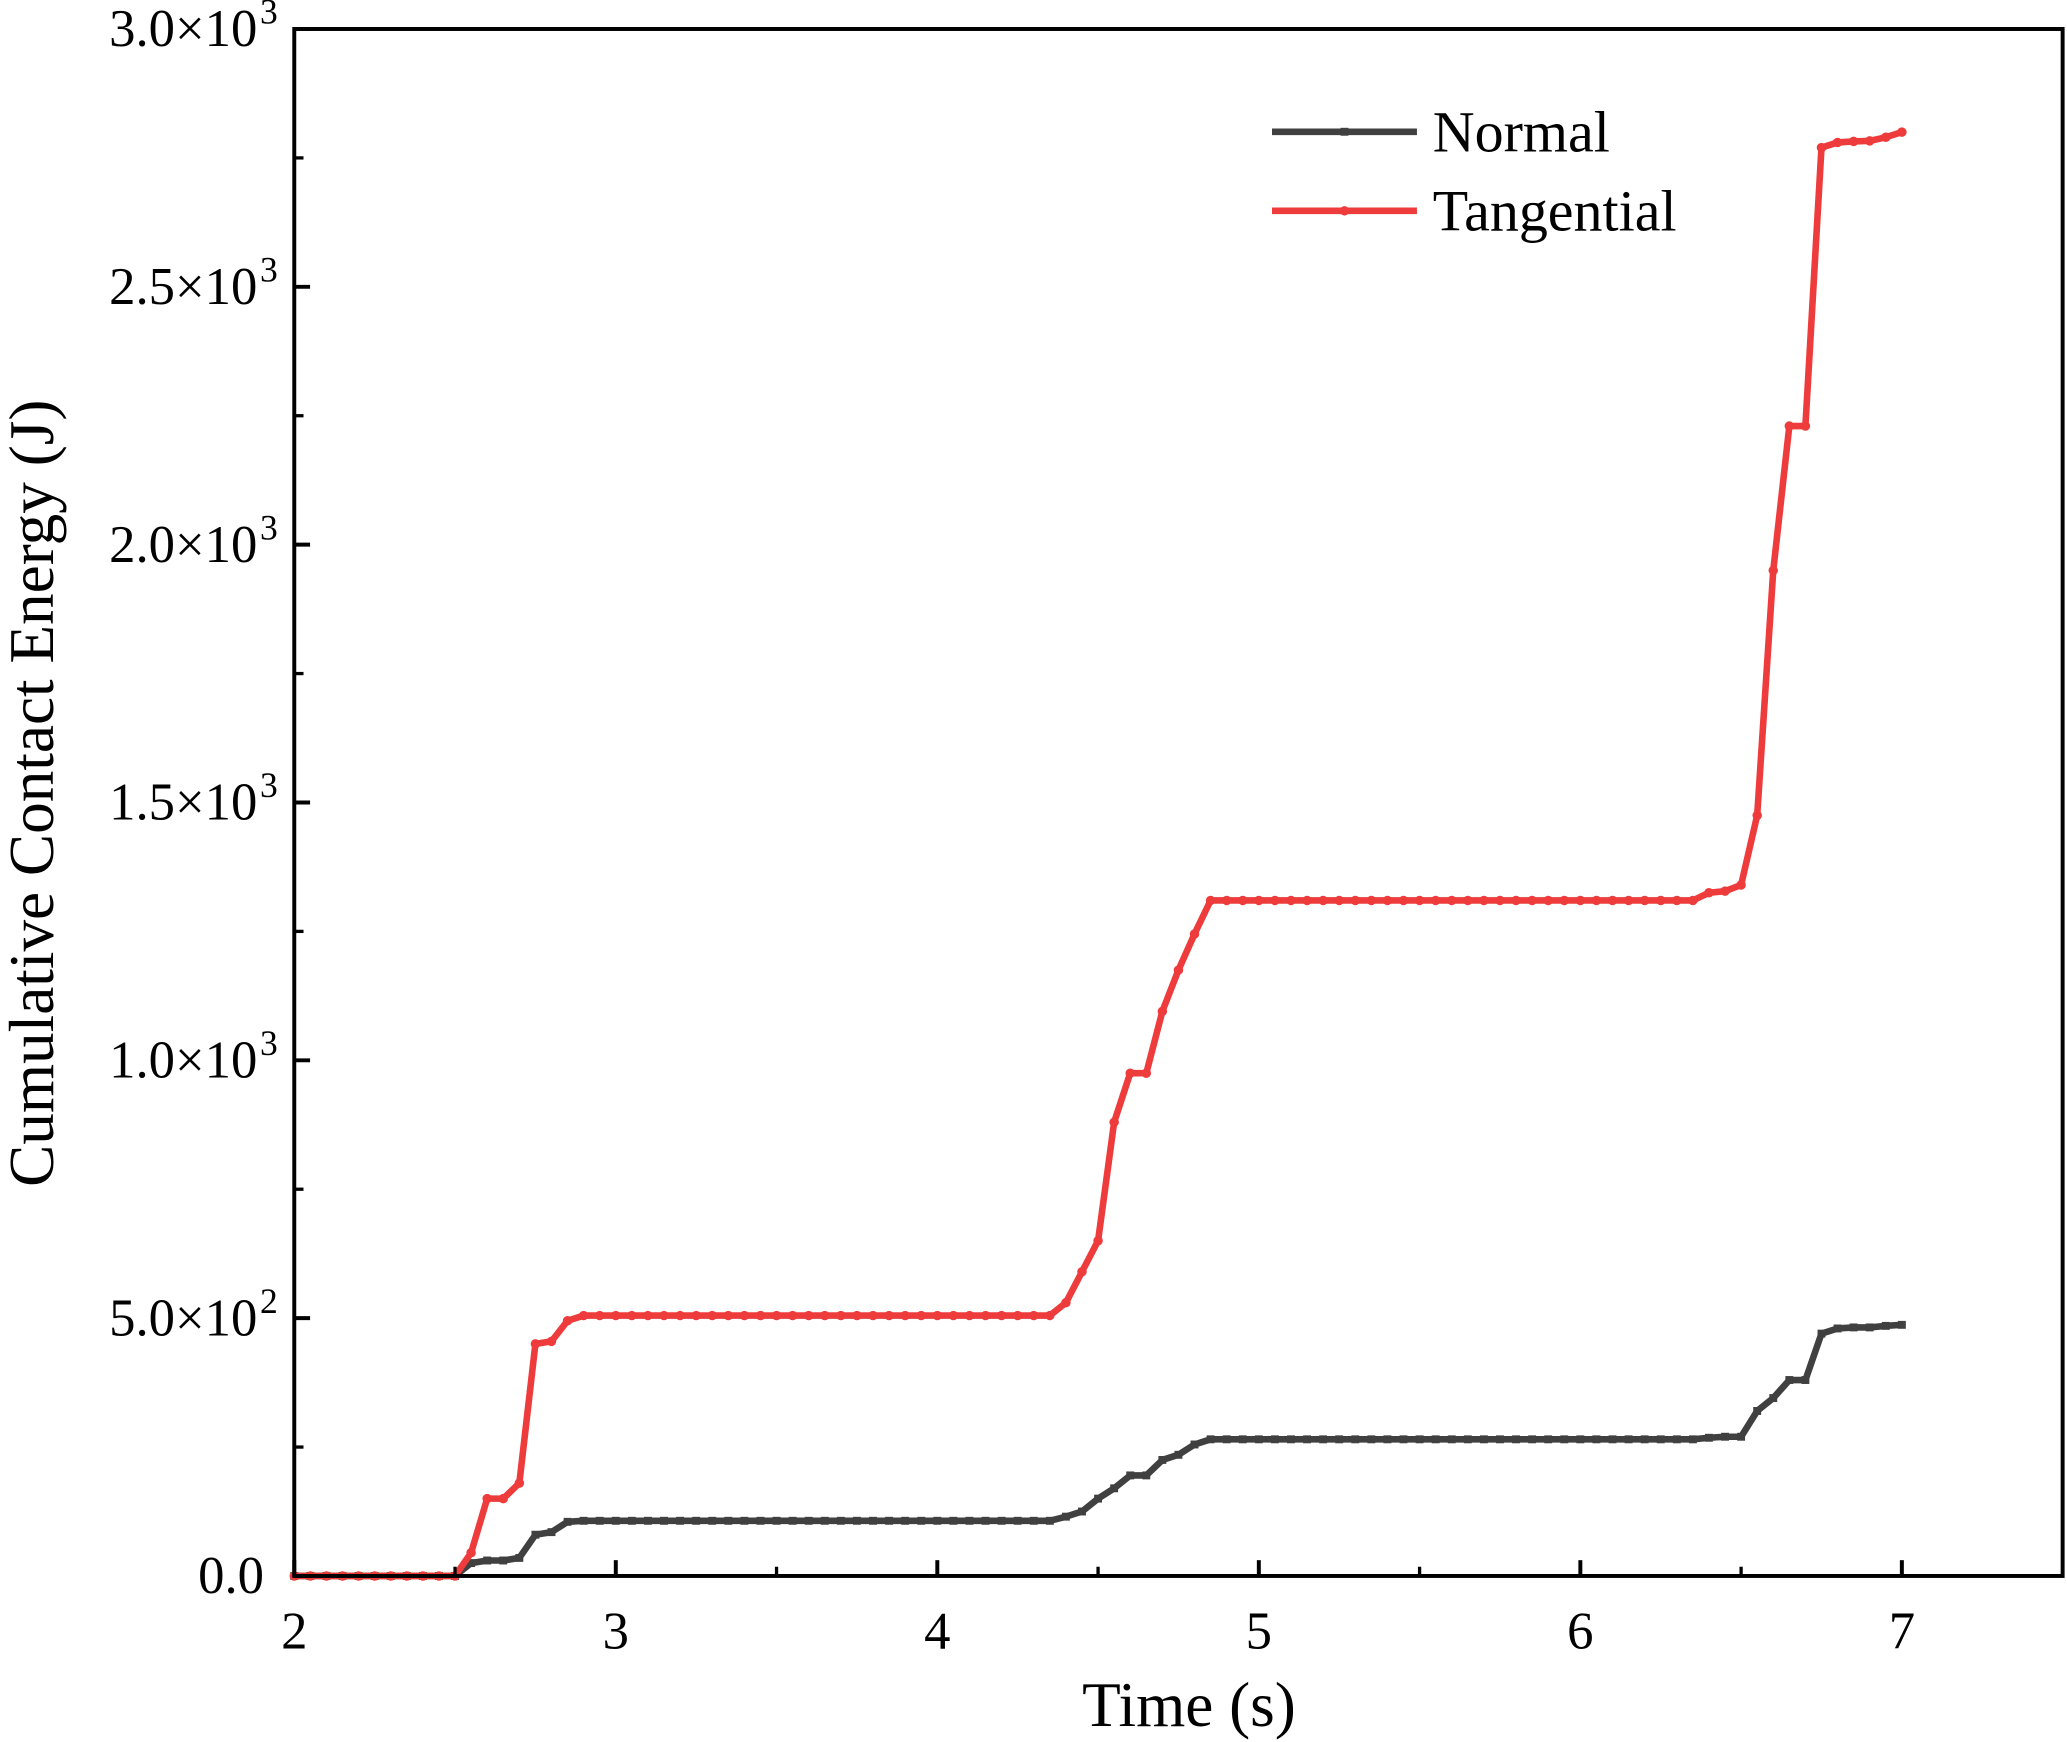  I want to click on x-tick-label: 3, so click(616, 1631).